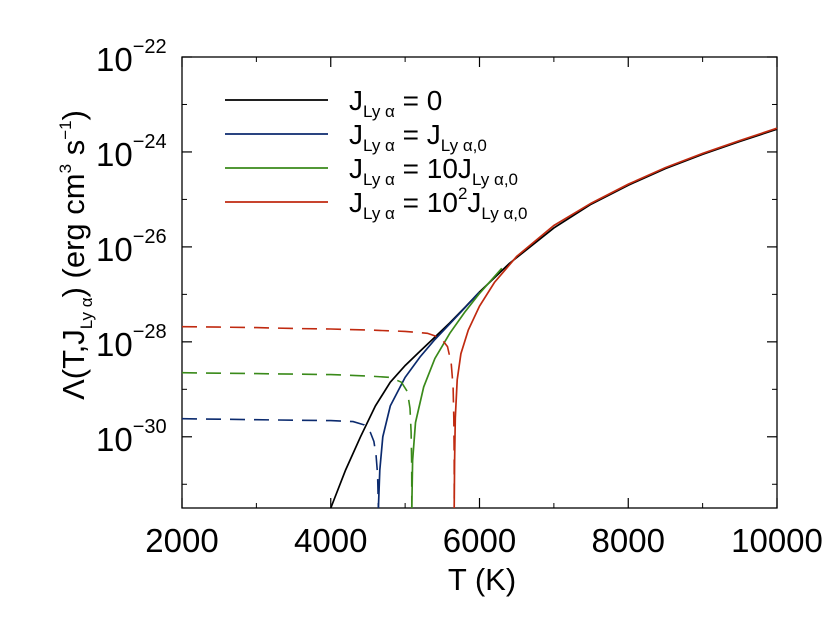 The height and width of the screenshot is (623, 830). Describe the element at coordinates (433, 171) in the screenshot. I see `legend-label-2: JLy α = 10JLy α,0` at that location.